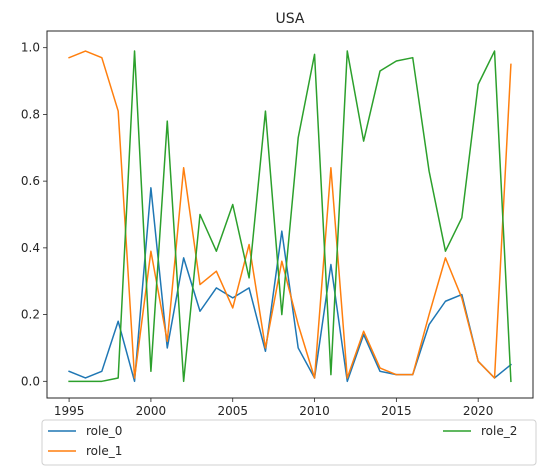  What do you see at coordinates (30, 114) in the screenshot?
I see `y-tick-label: 0.8` at bounding box center [30, 114].